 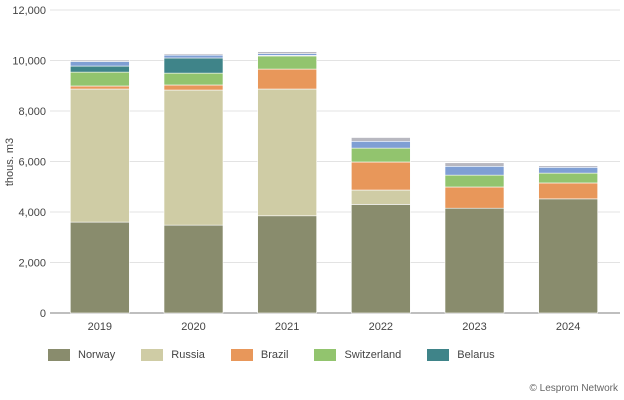 What do you see at coordinates (29, 11) in the screenshot?
I see `y-tick-label: 12,000` at bounding box center [29, 11].